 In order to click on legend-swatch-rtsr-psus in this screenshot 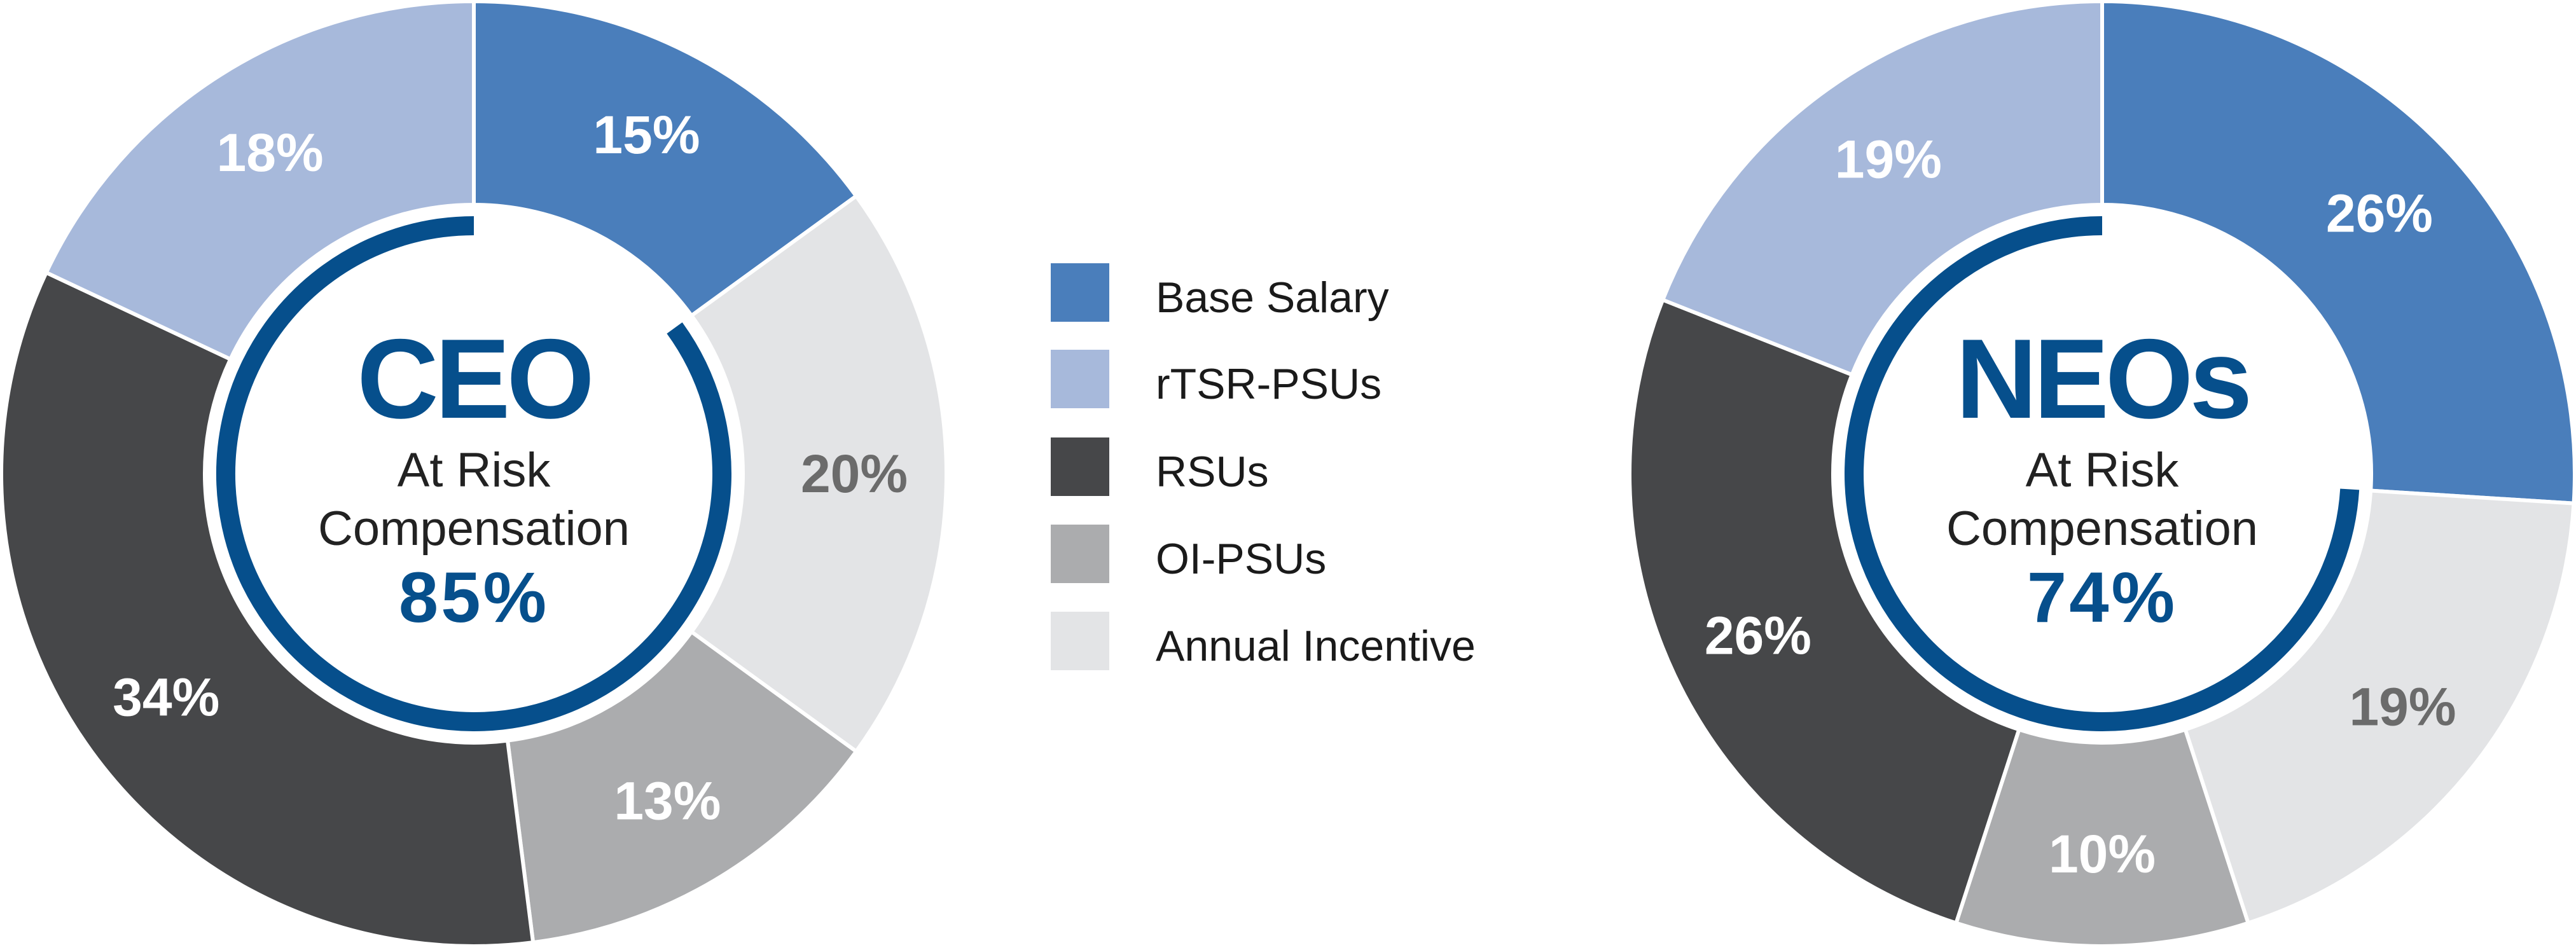, I will do `click(1080, 379)`.